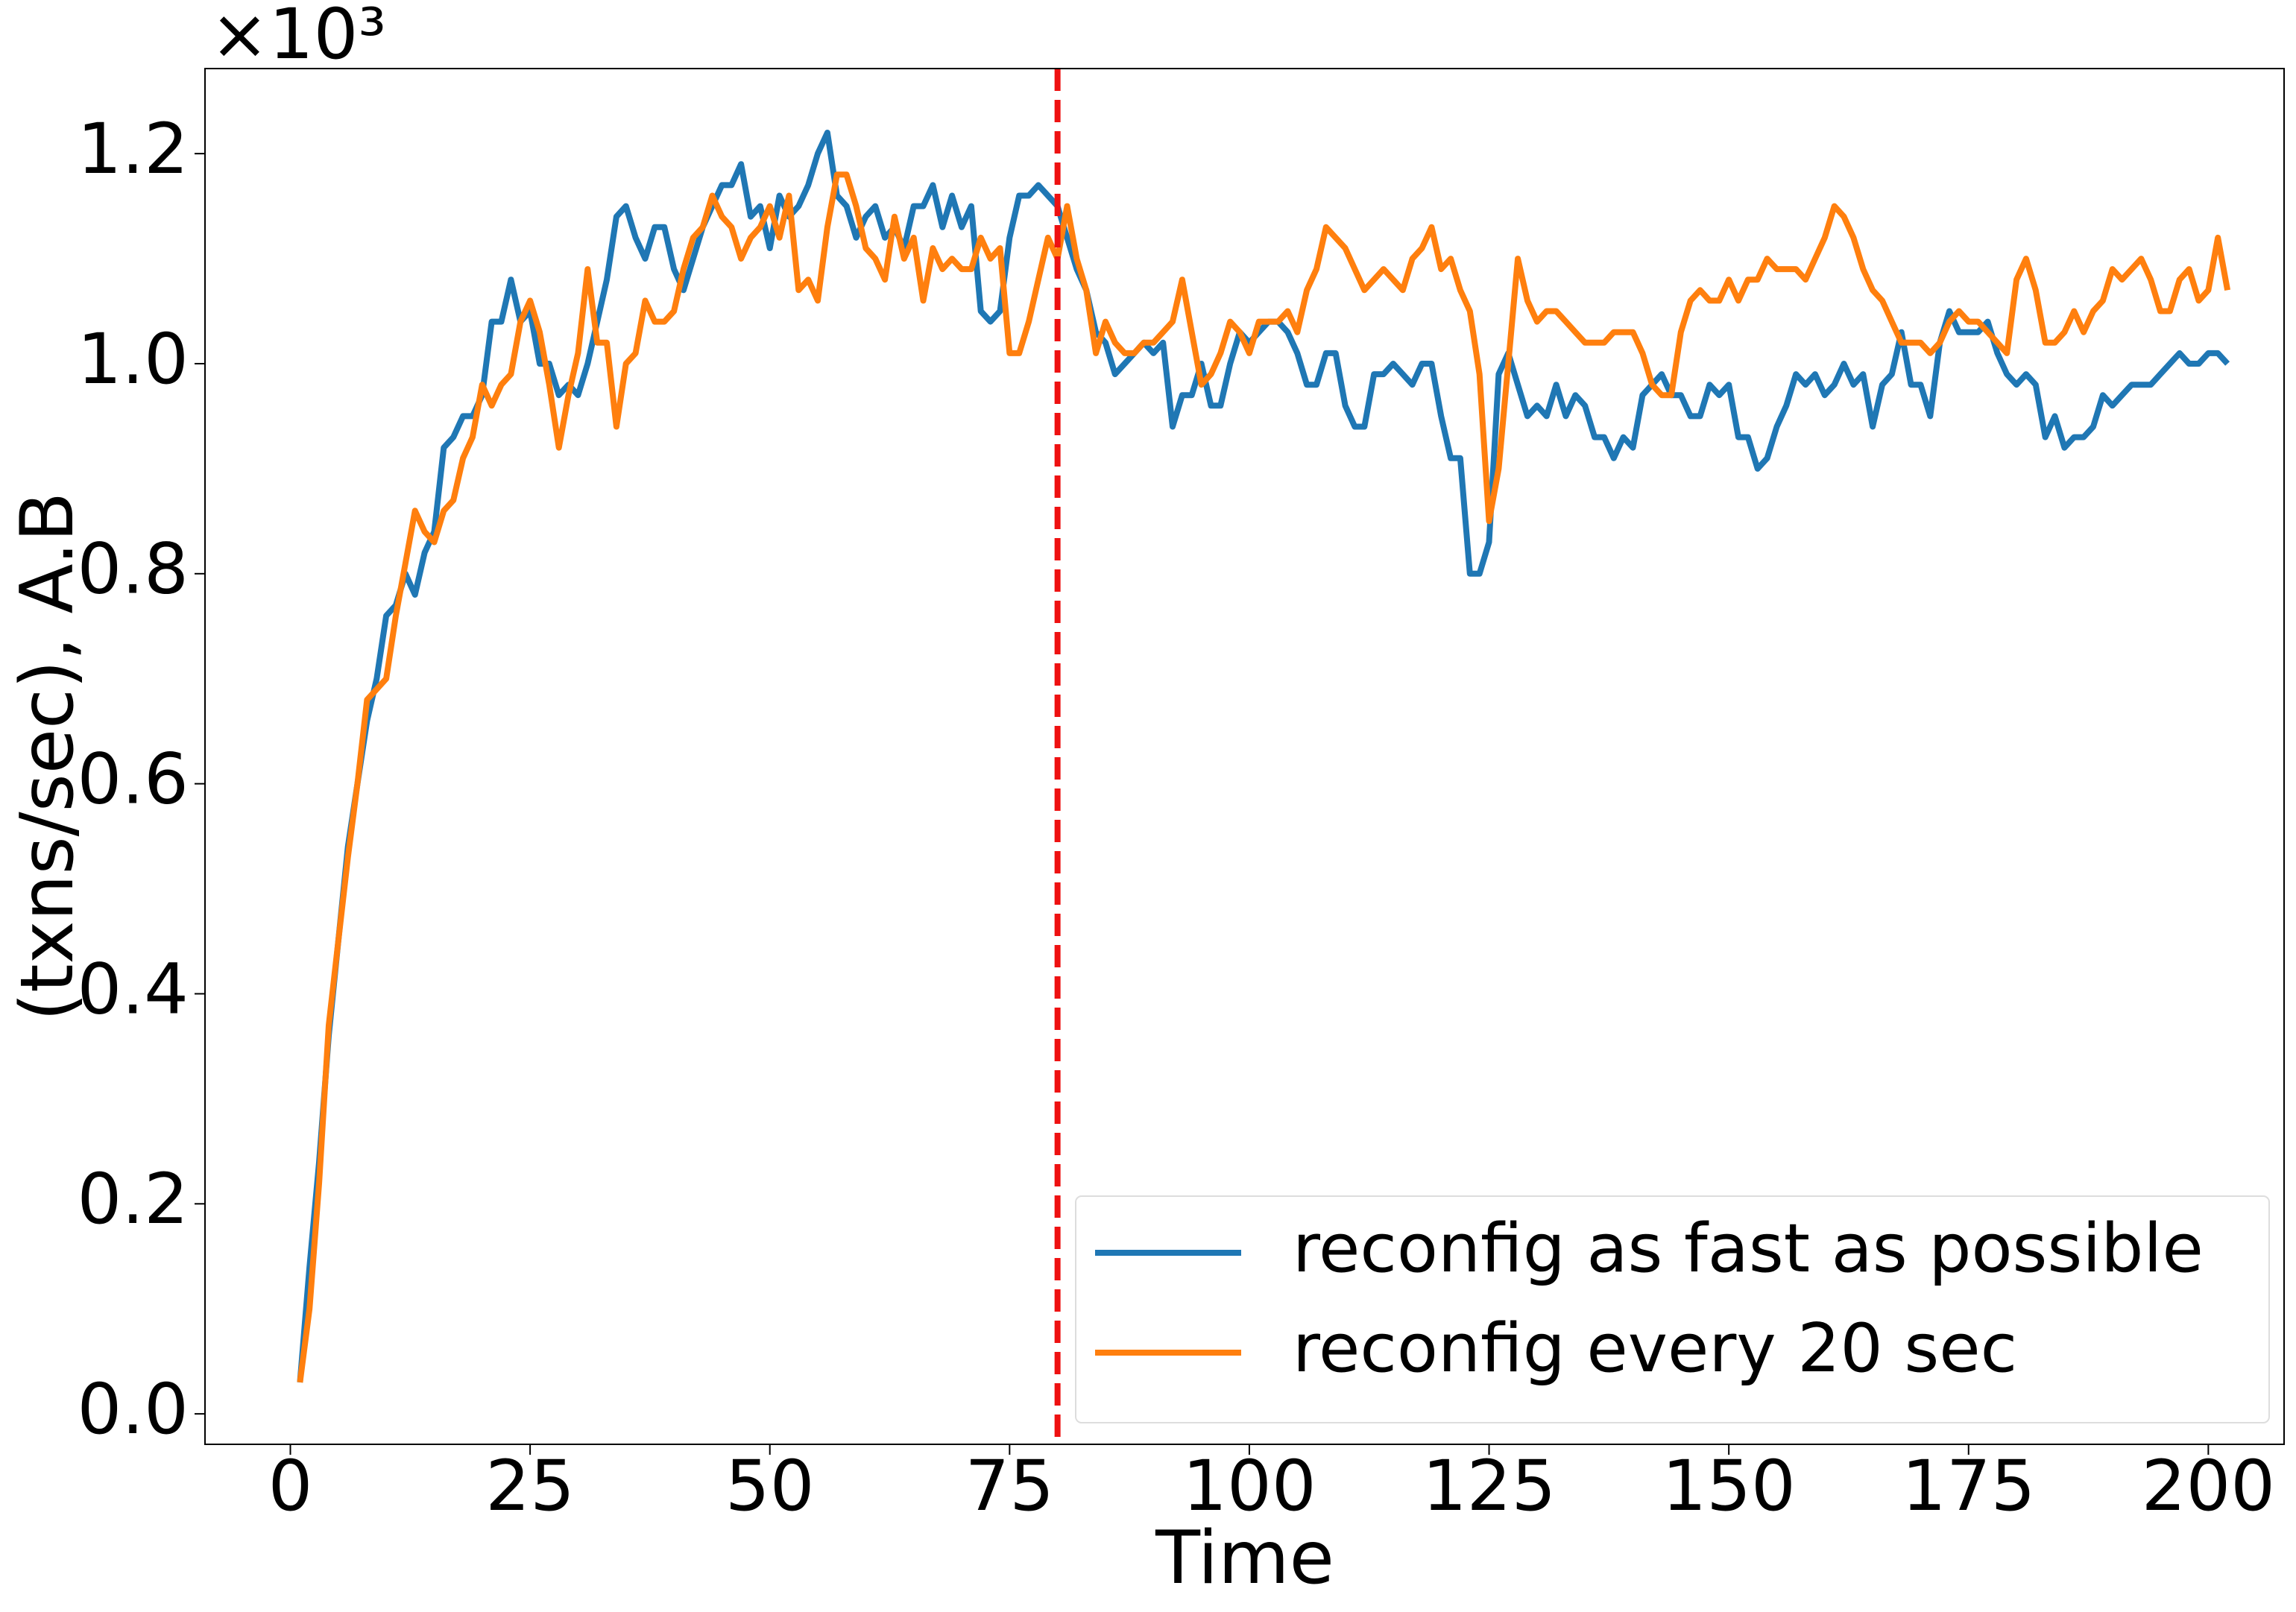 The width and height of the screenshot is (2296, 1612). Describe the element at coordinates (530, 1486) in the screenshot. I see `x-tick-label: 25` at that location.